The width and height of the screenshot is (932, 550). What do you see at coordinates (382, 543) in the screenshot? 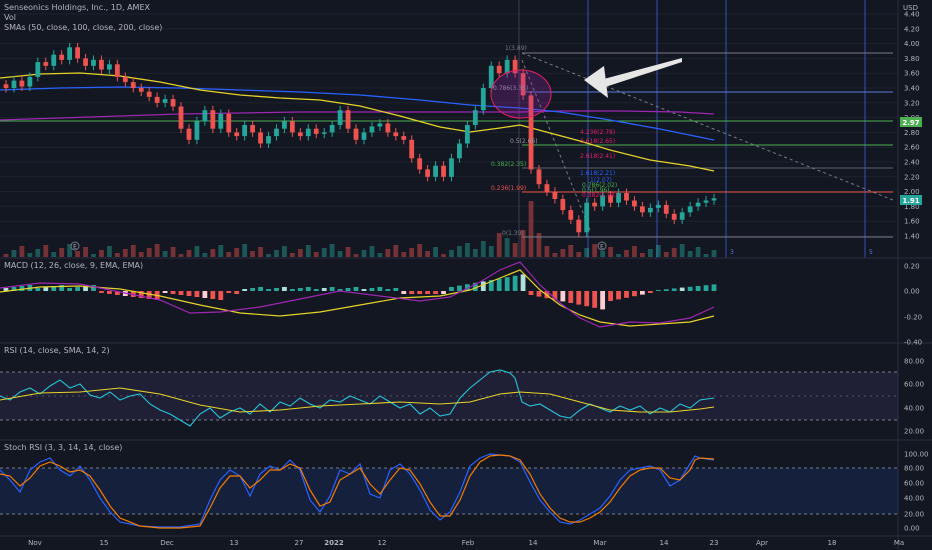
I see `time-tick-label: 12` at bounding box center [382, 543].